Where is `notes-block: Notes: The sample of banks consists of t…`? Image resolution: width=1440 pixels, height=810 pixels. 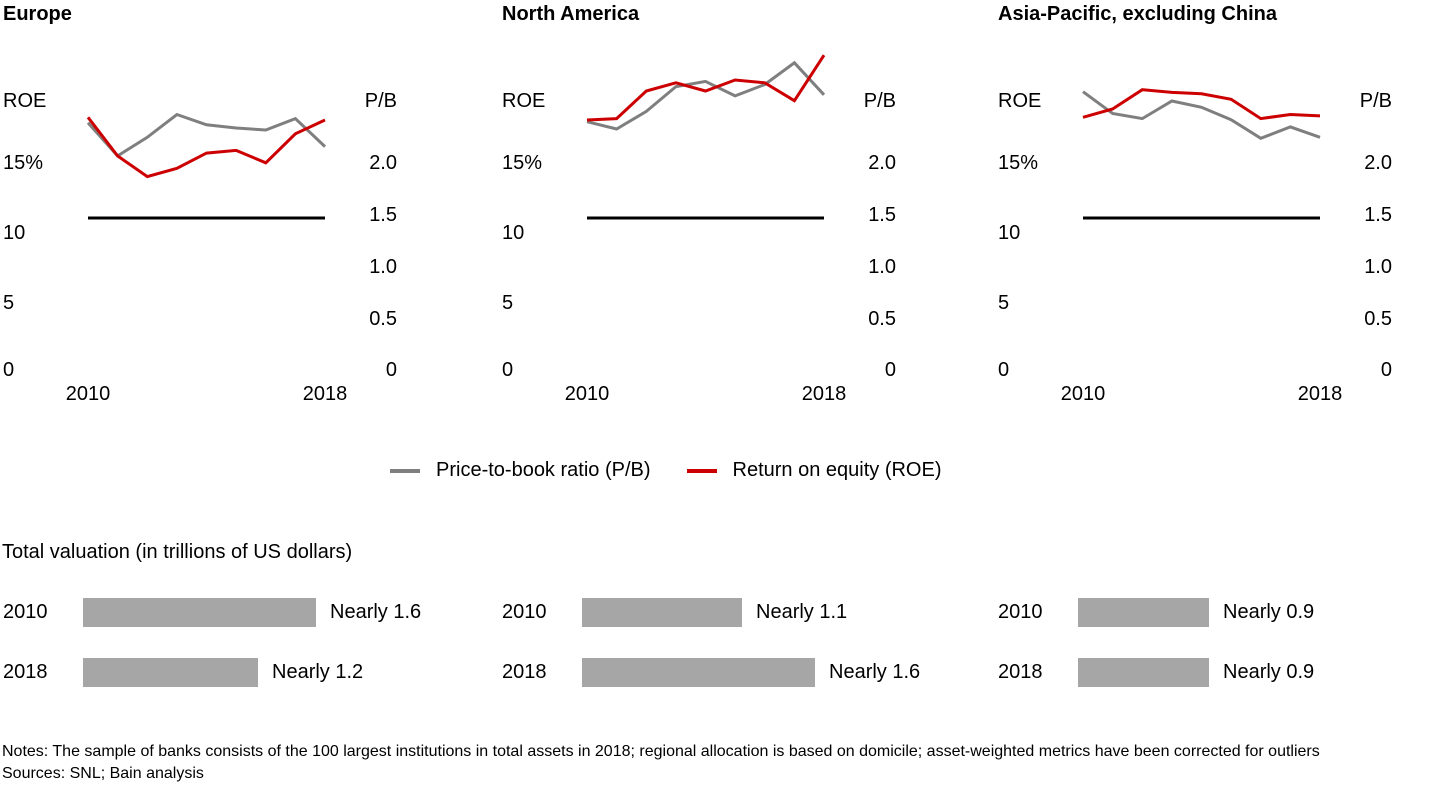
notes-block: Notes: The sample of banks consists of t… is located at coordinates (702, 763).